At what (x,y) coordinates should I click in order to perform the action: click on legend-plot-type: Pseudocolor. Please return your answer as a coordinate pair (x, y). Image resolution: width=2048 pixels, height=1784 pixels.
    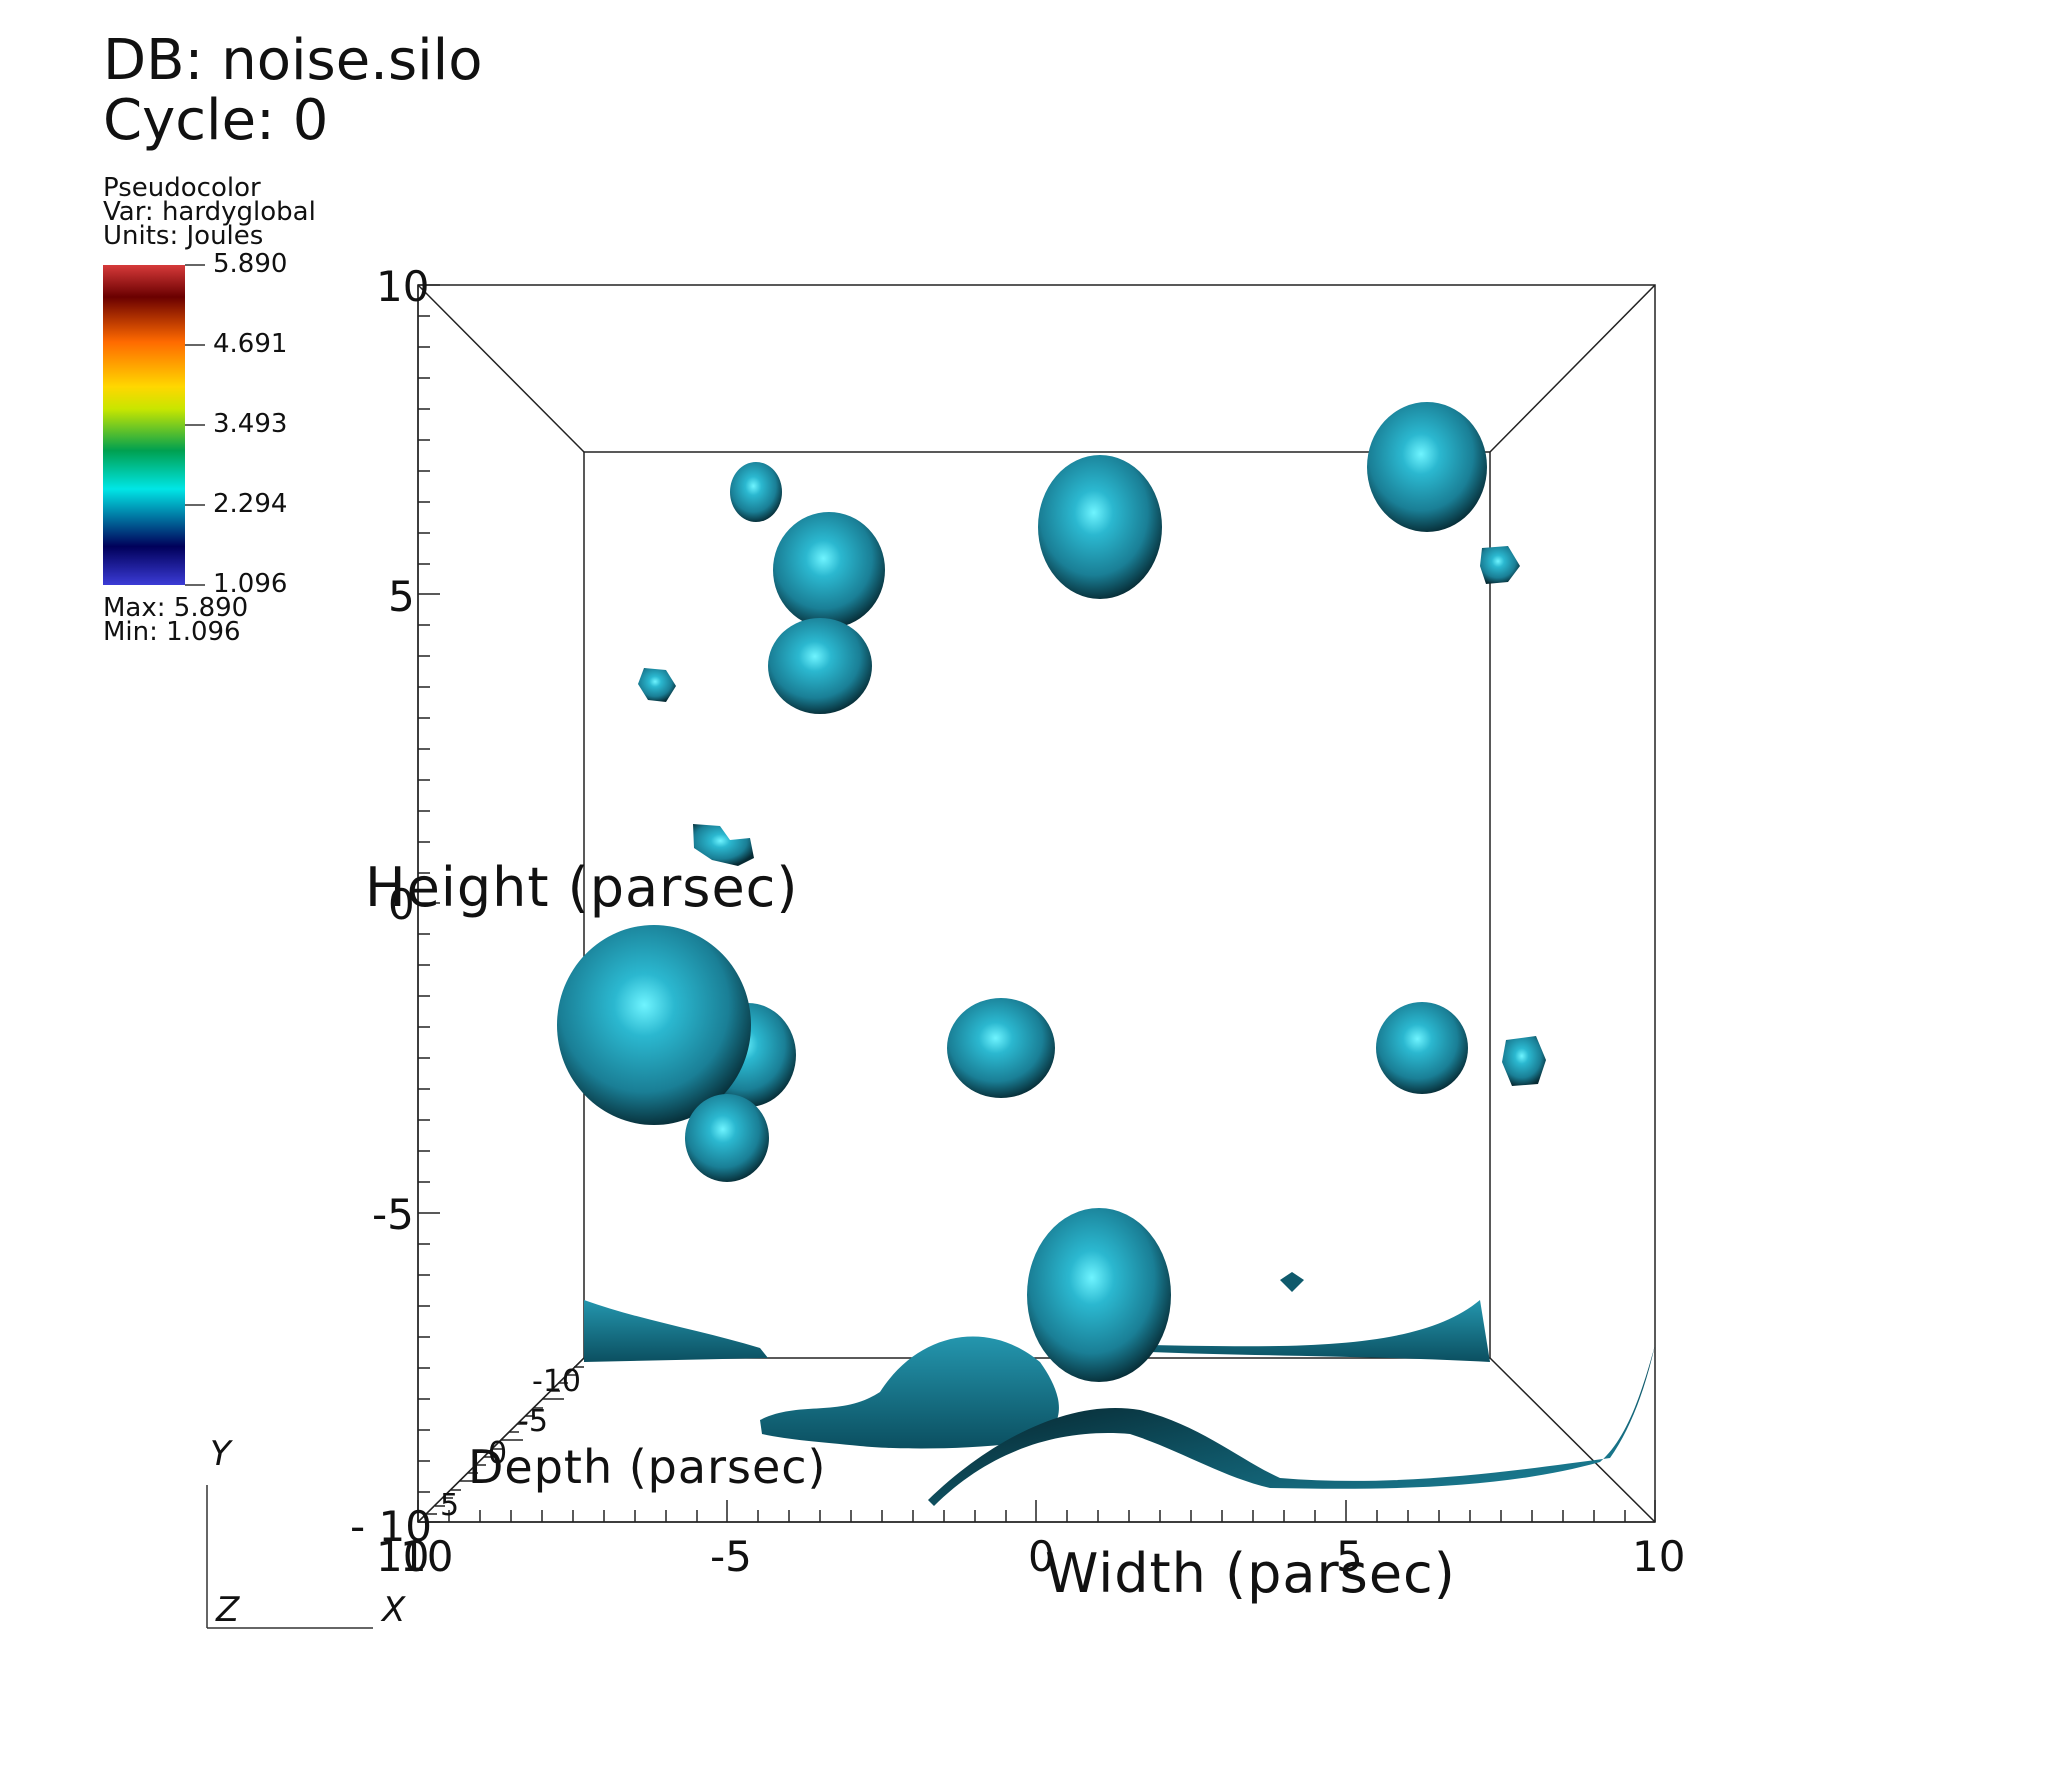
    Looking at the image, I should click on (182, 188).